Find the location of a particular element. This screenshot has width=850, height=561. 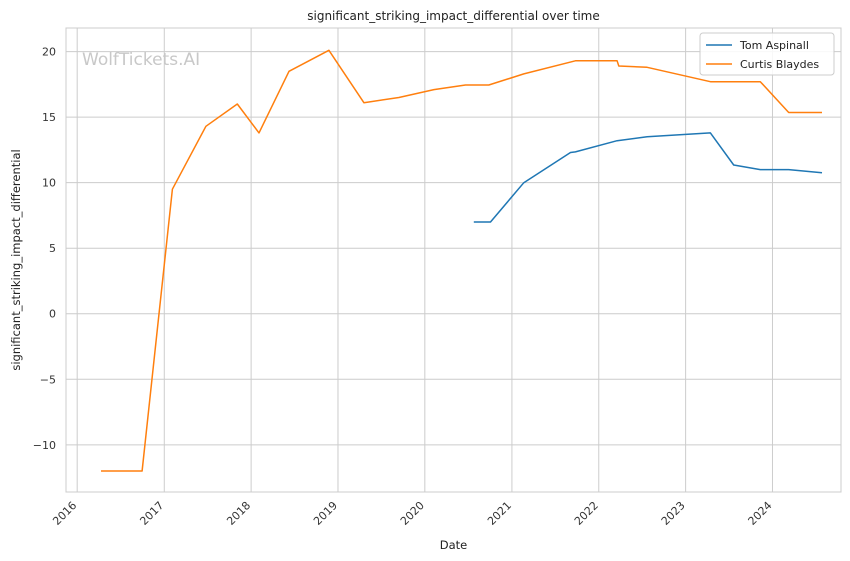

legend: Tom Aspinall Curtis Blaydes is located at coordinates (767, 54).